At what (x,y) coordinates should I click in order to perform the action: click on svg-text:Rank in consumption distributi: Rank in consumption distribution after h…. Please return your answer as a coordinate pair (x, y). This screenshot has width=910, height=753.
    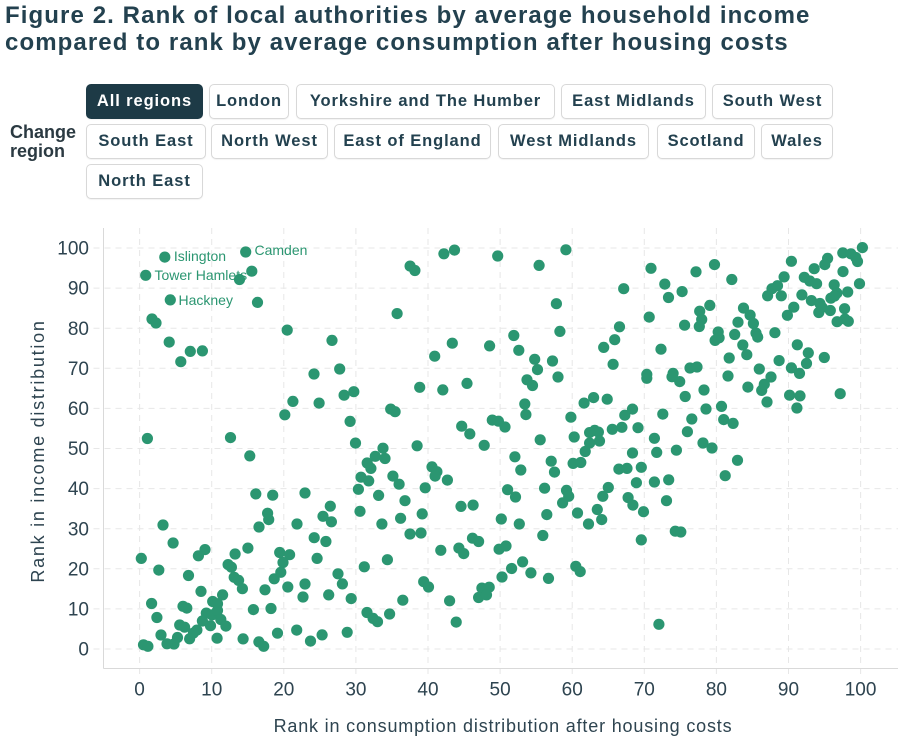
    Looking at the image, I should click on (503, 726).